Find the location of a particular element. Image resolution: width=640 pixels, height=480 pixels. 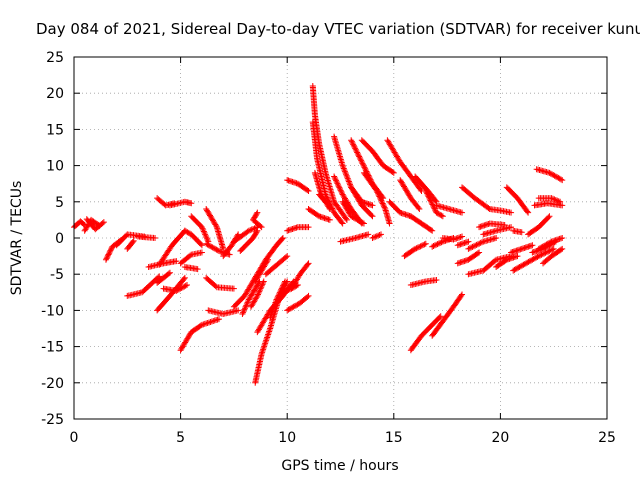

x-tick-label: 10 is located at coordinates (287, 438).